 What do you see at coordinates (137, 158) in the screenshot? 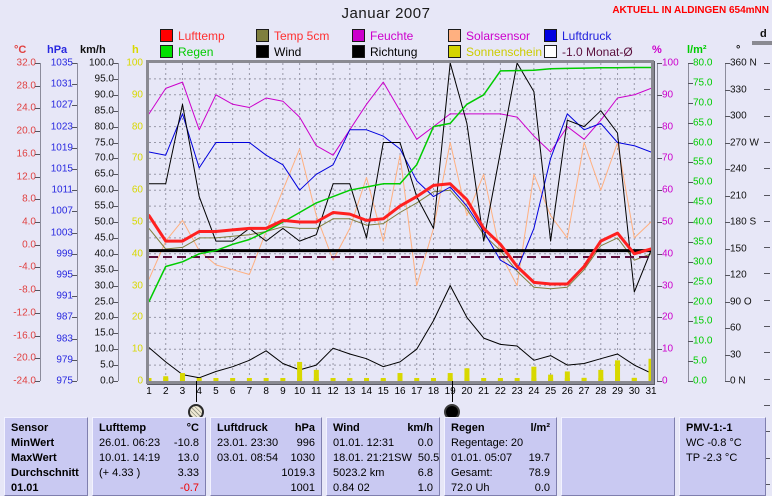
I see `axis-tick-label: 70` at bounding box center [137, 158].